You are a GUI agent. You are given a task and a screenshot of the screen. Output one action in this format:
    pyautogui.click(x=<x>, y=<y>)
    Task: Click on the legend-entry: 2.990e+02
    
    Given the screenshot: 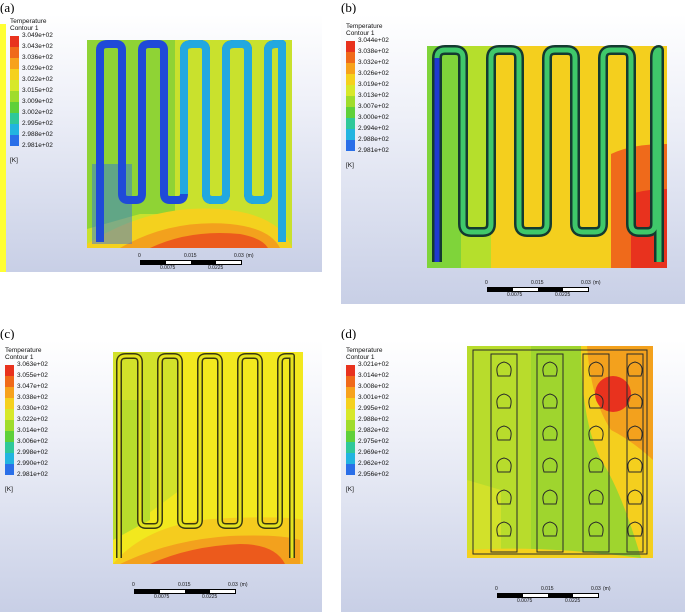 What is the action you would take?
    pyautogui.click(x=26, y=467)
    